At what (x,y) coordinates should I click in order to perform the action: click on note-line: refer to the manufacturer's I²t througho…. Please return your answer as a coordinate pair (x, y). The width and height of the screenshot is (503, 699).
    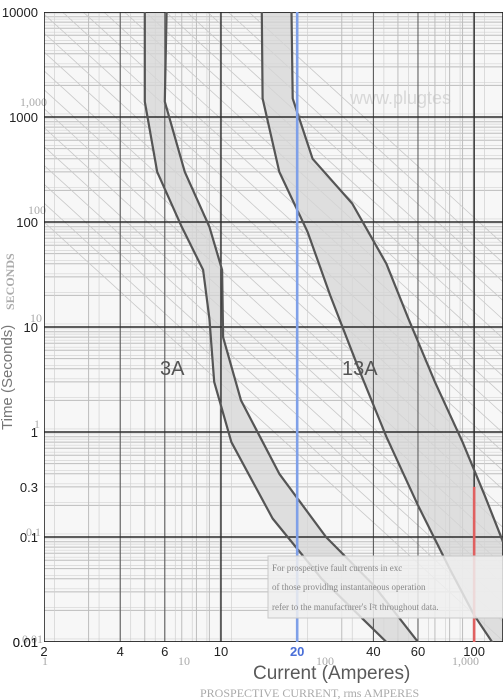
    Looking at the image, I should click on (355, 607).